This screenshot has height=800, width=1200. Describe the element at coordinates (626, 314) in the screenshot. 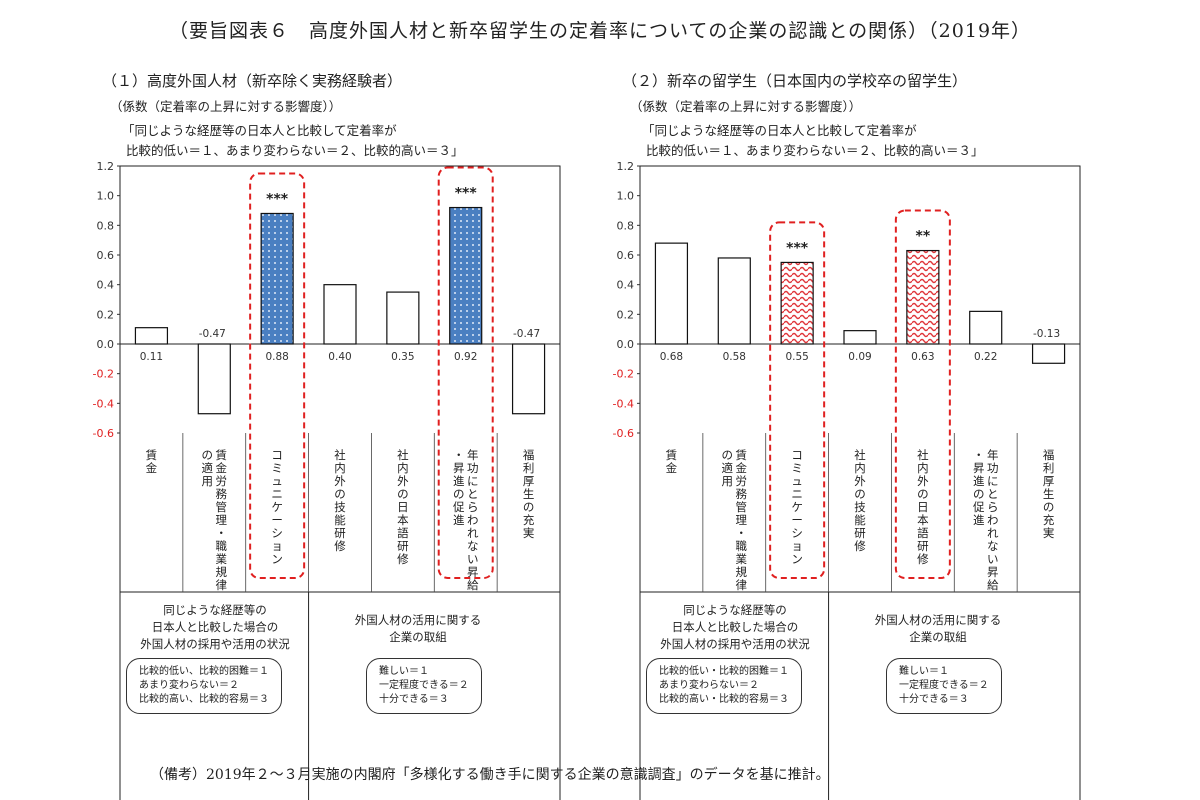

I see `y-tick-label: 0.2` at that location.